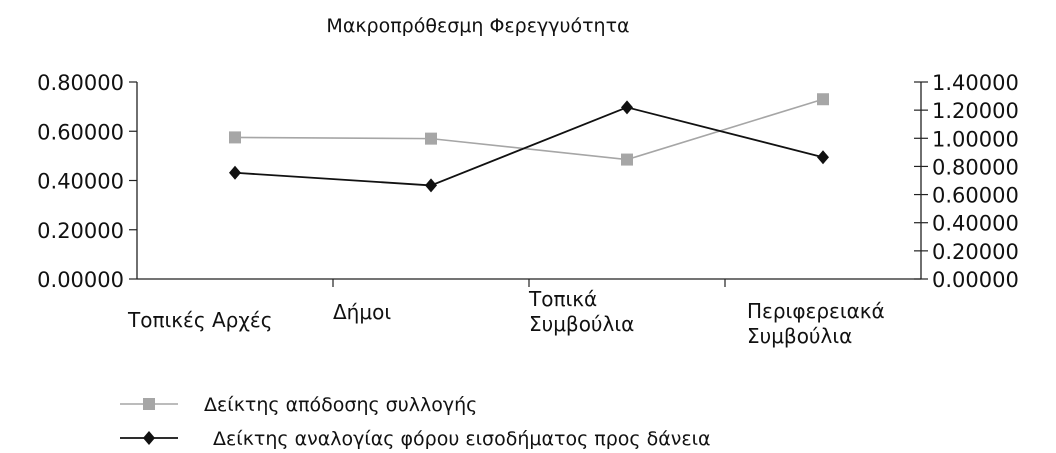 The image size is (1056, 453). I want to click on right-tick-label: 0.60000, so click(975, 196).